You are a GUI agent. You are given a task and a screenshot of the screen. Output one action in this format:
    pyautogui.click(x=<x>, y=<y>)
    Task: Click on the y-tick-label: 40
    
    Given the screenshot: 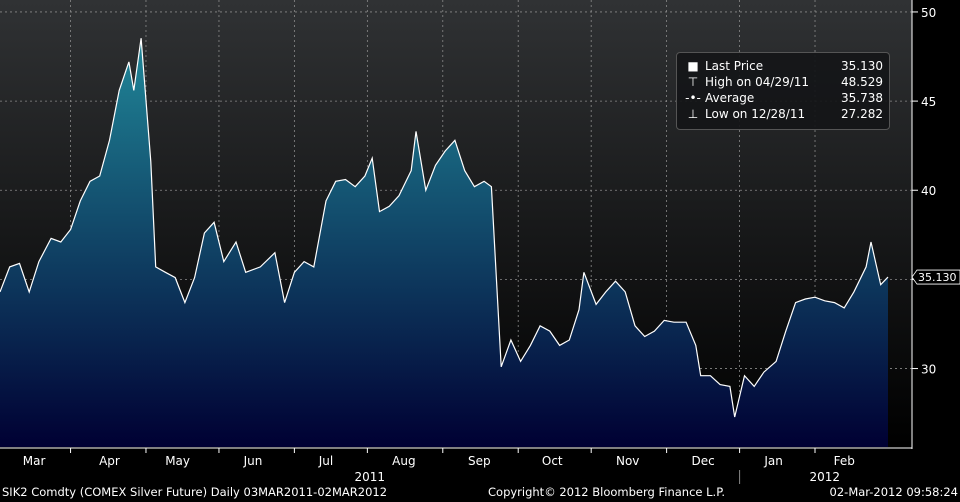 What is the action you would take?
    pyautogui.click(x=928, y=191)
    